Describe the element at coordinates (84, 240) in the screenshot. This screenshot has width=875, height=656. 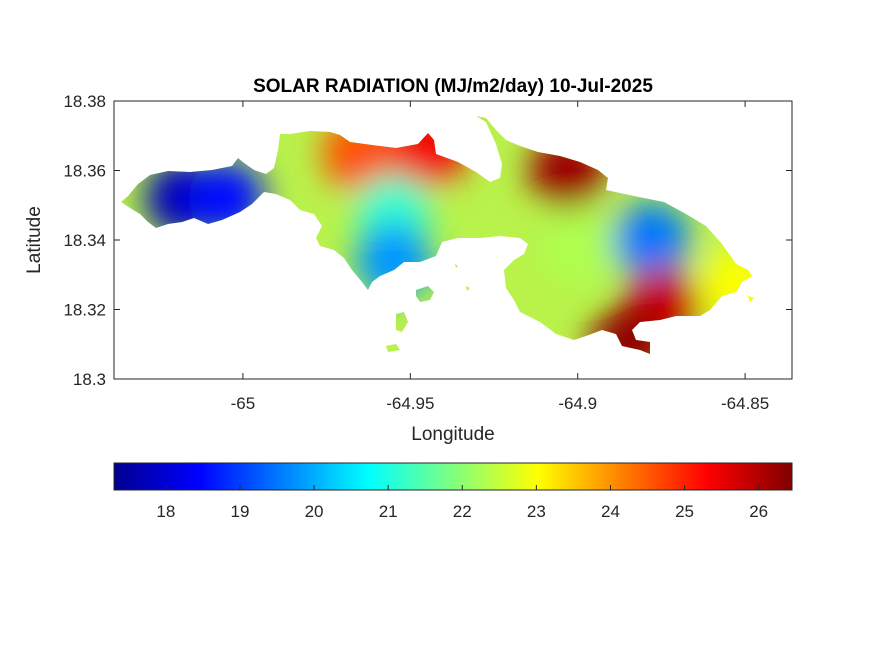
I see `y-tick-label: 18.34` at that location.